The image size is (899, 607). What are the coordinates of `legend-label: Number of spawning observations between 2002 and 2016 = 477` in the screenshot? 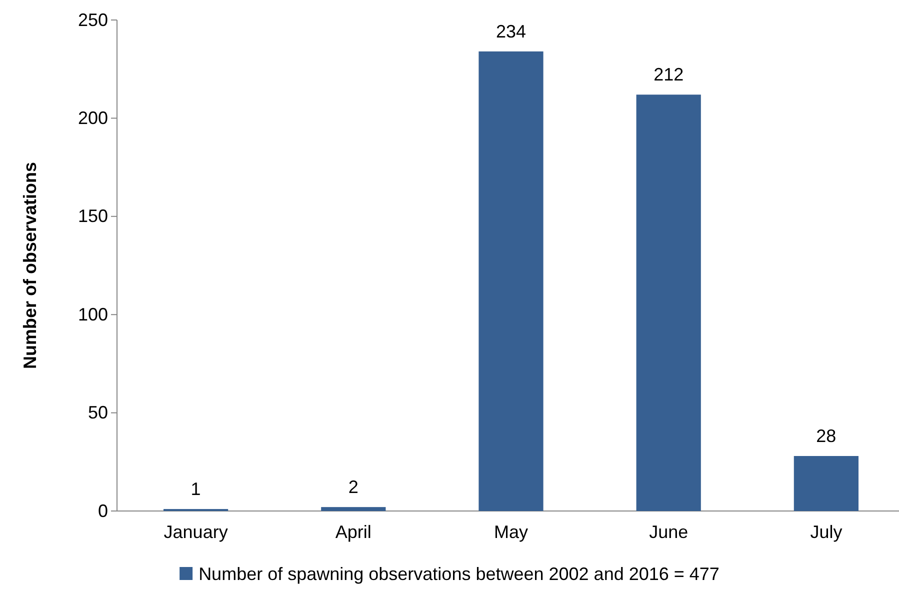 It's located at (459, 574).